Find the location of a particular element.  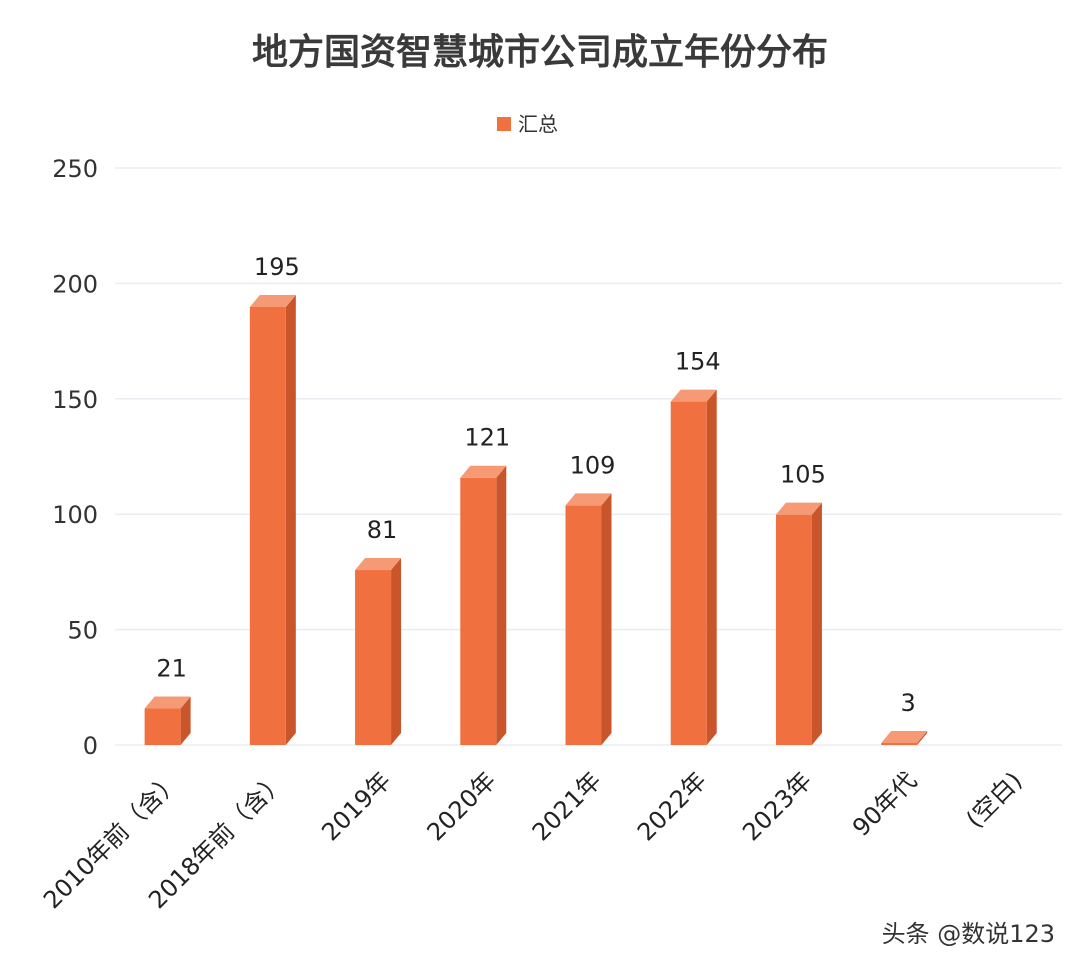

category-label: 2020年 is located at coordinates (462, 806).